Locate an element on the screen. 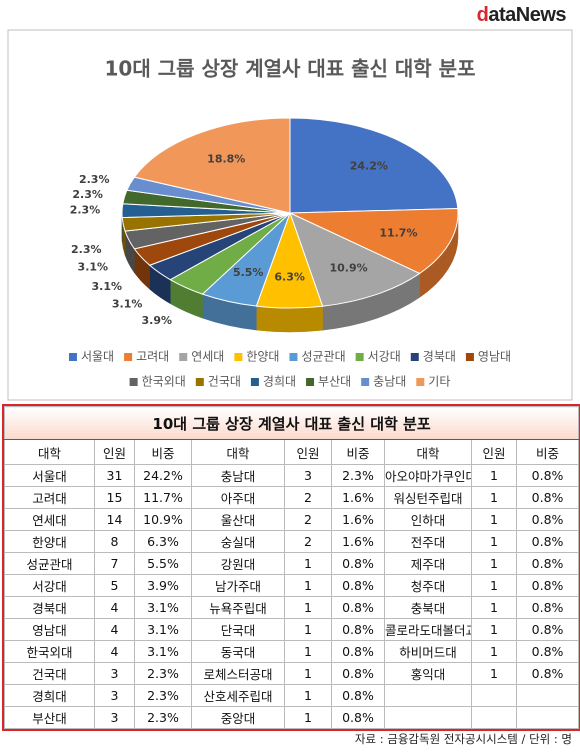 This screenshot has width=580, height=752. legend-label: 한국외대 is located at coordinates (164, 382).